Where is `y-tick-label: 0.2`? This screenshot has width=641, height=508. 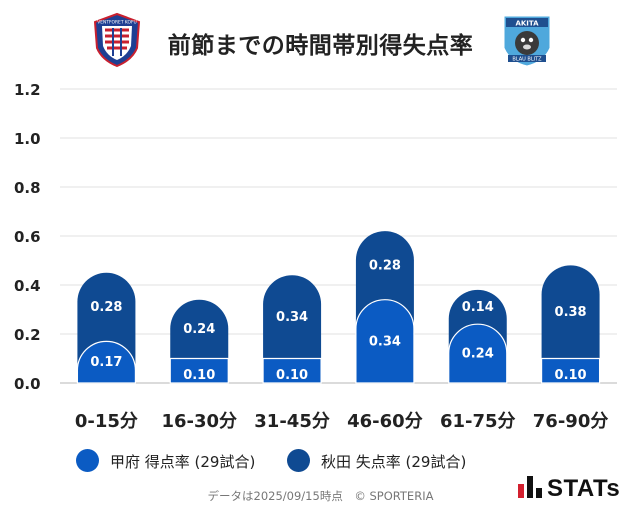 y-tick-label: 0.2 is located at coordinates (27, 335).